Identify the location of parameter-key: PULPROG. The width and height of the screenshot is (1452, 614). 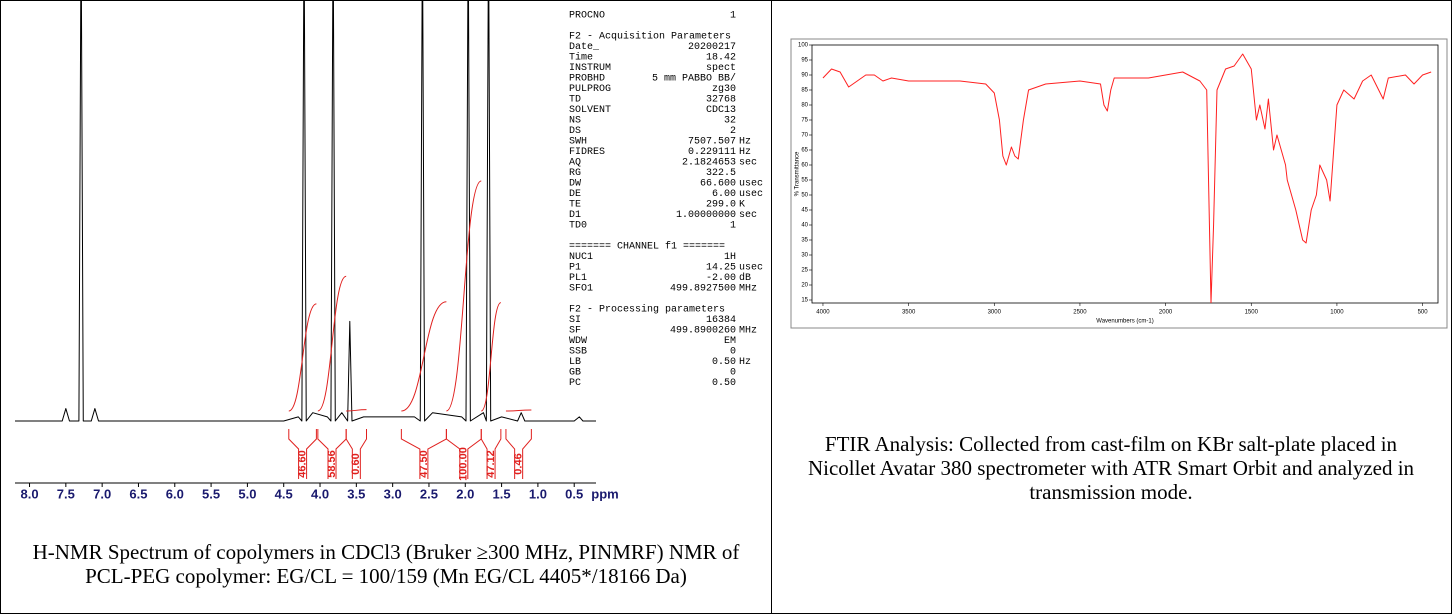
(590, 89).